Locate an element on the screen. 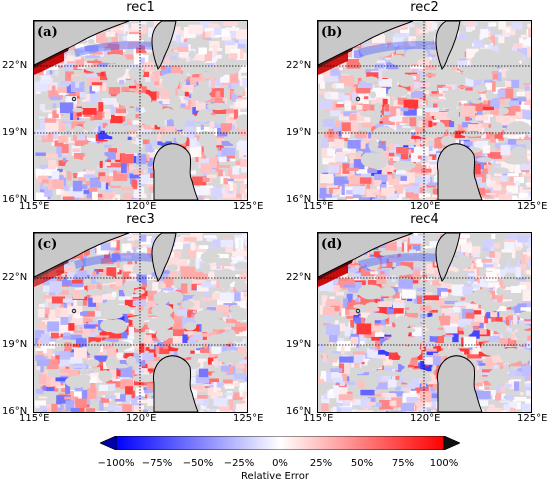 The image size is (550, 486). colorbar-tick-label: 100% is located at coordinates (444, 463).